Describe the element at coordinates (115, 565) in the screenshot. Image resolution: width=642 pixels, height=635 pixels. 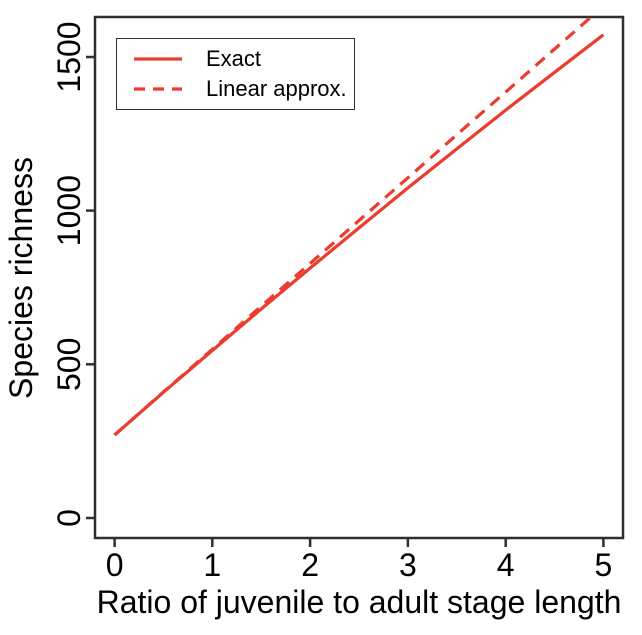
I see `x-tick-label: 0` at that location.